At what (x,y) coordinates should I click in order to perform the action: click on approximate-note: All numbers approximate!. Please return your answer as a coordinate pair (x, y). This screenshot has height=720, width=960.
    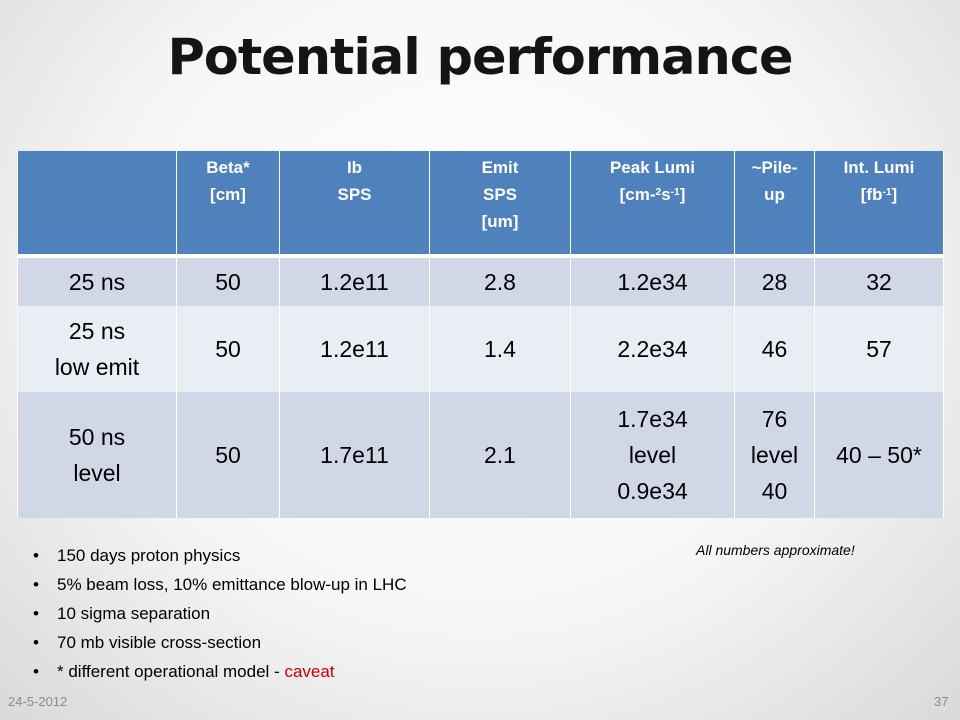
    Looking at the image, I should click on (775, 550).